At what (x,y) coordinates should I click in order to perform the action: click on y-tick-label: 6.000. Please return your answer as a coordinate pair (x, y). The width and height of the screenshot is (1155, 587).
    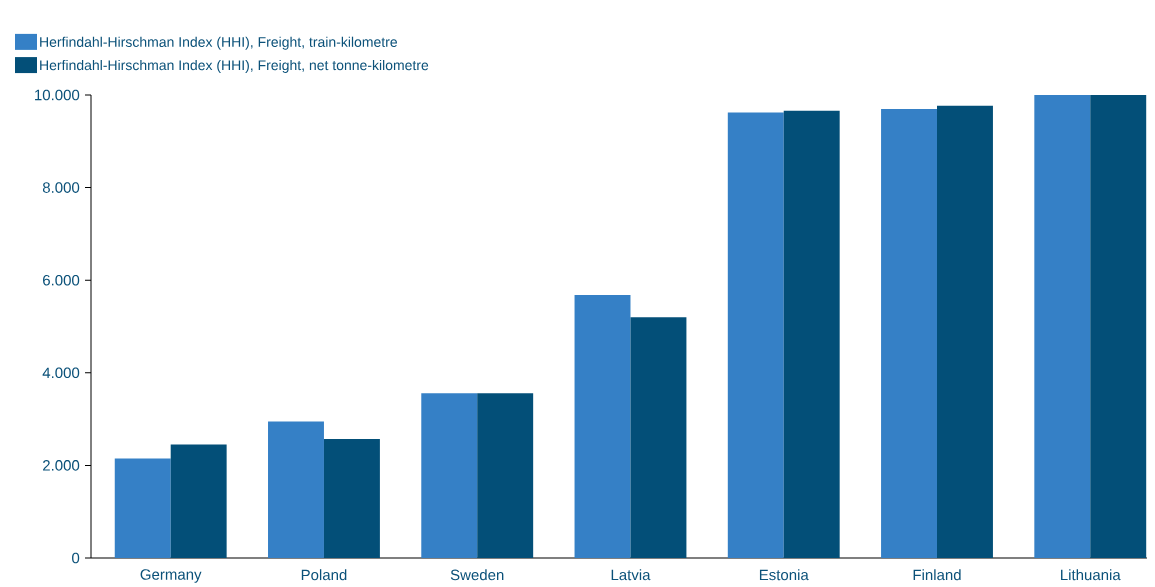
    Looking at the image, I should click on (61, 280).